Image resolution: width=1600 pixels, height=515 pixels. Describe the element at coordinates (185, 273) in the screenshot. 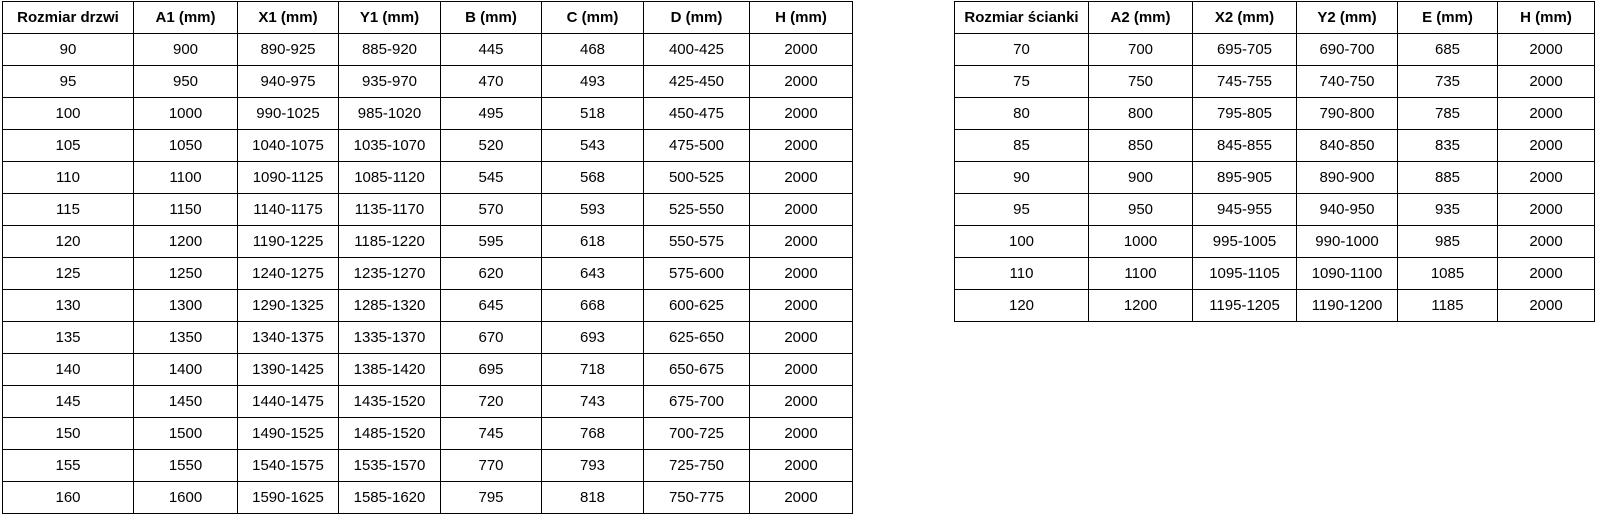

I see `table-cell: 1250` at that location.